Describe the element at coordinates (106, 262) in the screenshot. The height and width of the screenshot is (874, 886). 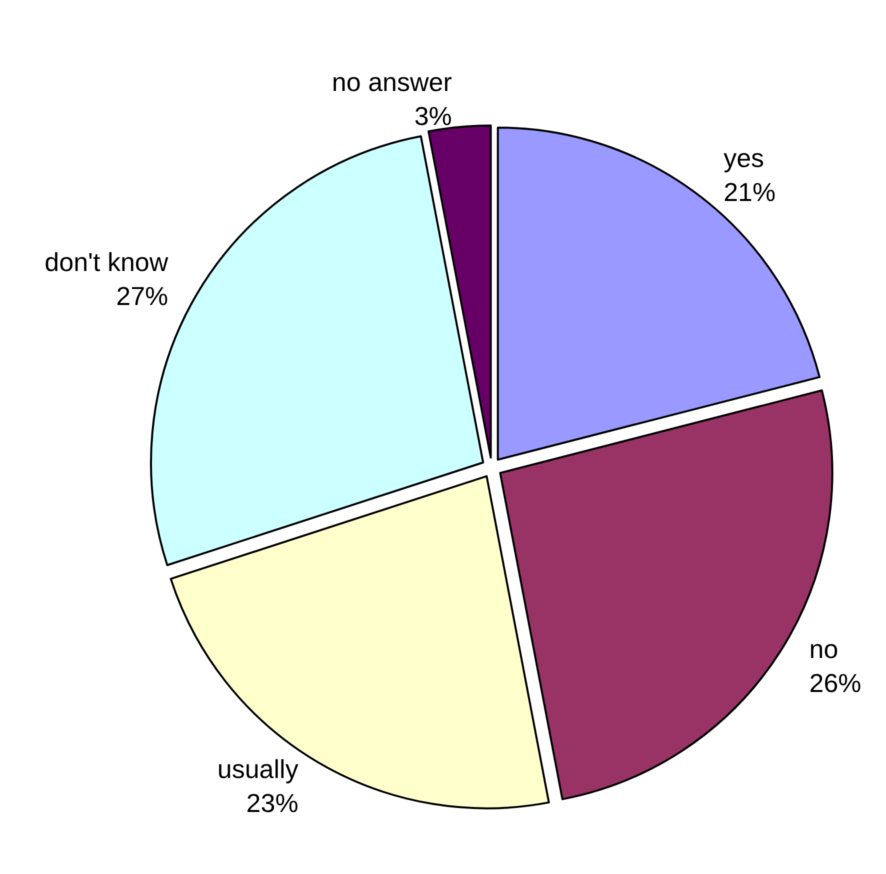
I see `slice-label: don't know` at that location.